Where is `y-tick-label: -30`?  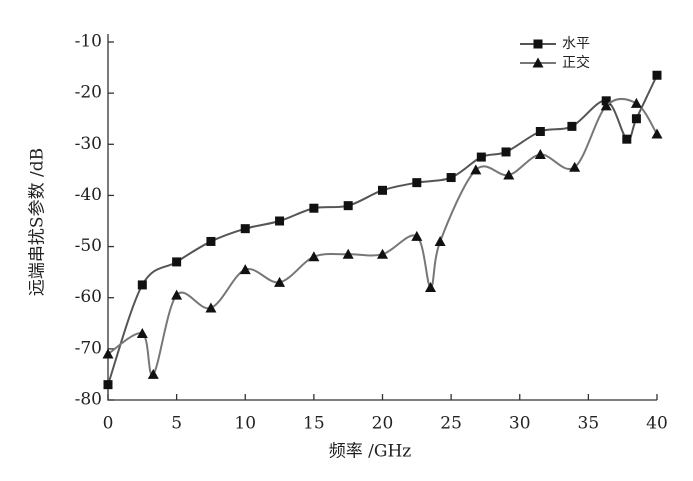
y-tick-label: -30 is located at coordinates (88, 144).